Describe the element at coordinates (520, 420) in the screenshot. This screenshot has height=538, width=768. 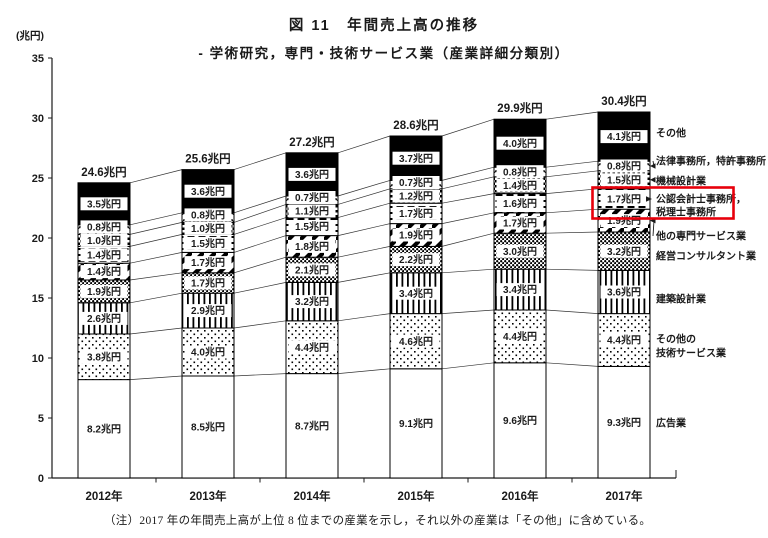
I see `segment-value-label: 9.6兆円` at that location.